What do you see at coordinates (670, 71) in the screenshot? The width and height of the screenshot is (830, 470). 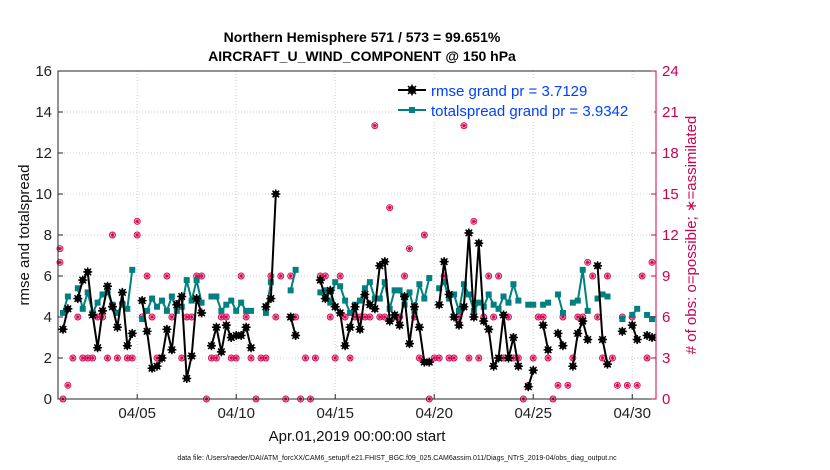 I see `y-right-tick-label: 24` at bounding box center [670, 71].